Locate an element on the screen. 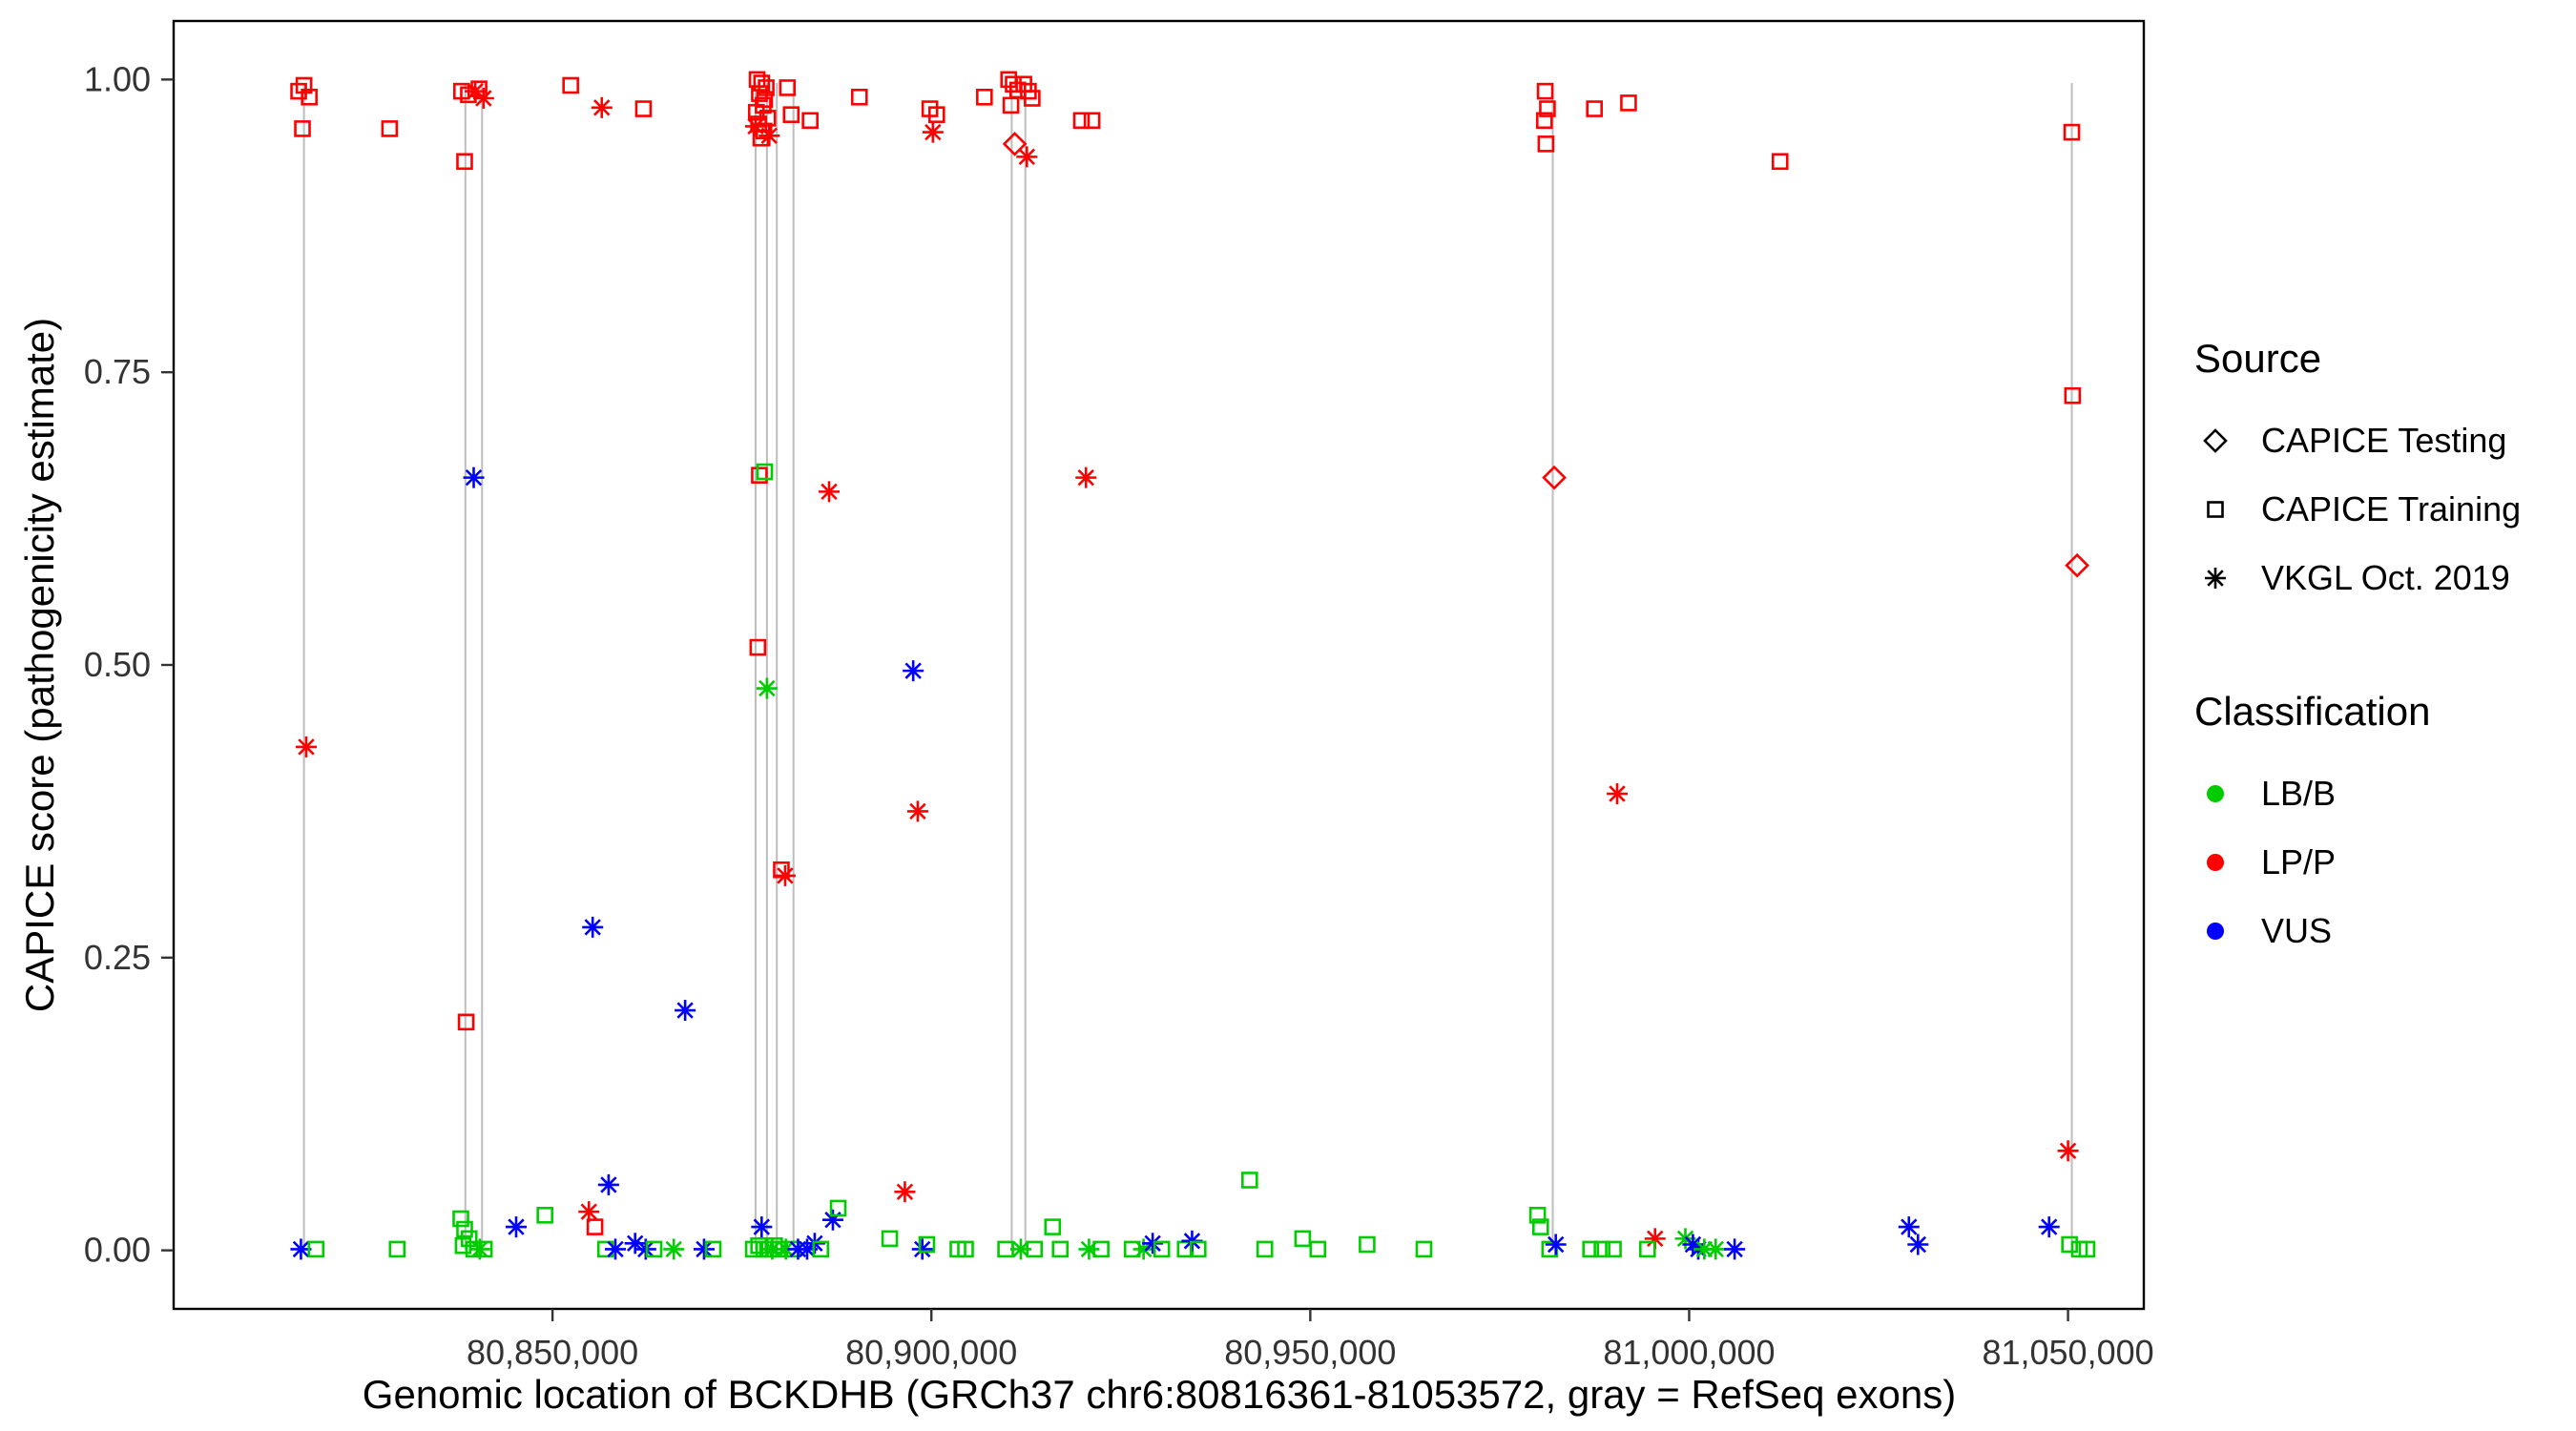 The width and height of the screenshot is (2576, 1431). asterisk-icon is located at coordinates (2215, 578).